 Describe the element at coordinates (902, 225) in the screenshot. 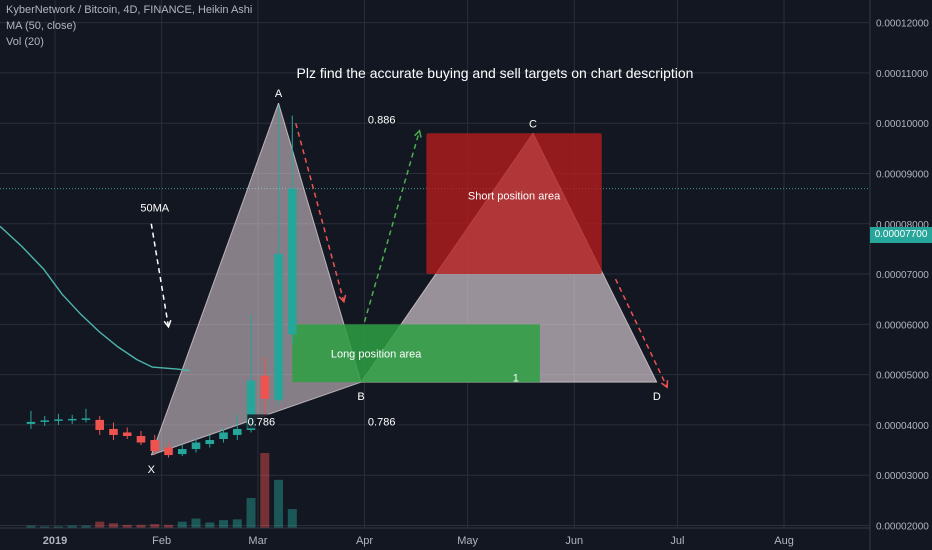

I see `y-tick-label: 0.00008000` at that location.